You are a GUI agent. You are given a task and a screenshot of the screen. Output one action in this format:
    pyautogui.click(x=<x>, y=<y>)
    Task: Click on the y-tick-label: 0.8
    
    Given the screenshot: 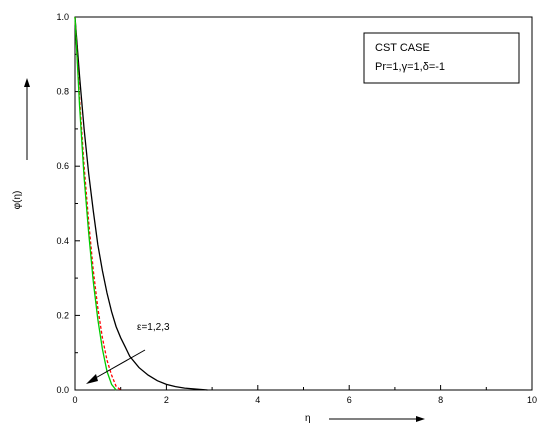 What is the action you would take?
    pyautogui.click(x=62, y=92)
    